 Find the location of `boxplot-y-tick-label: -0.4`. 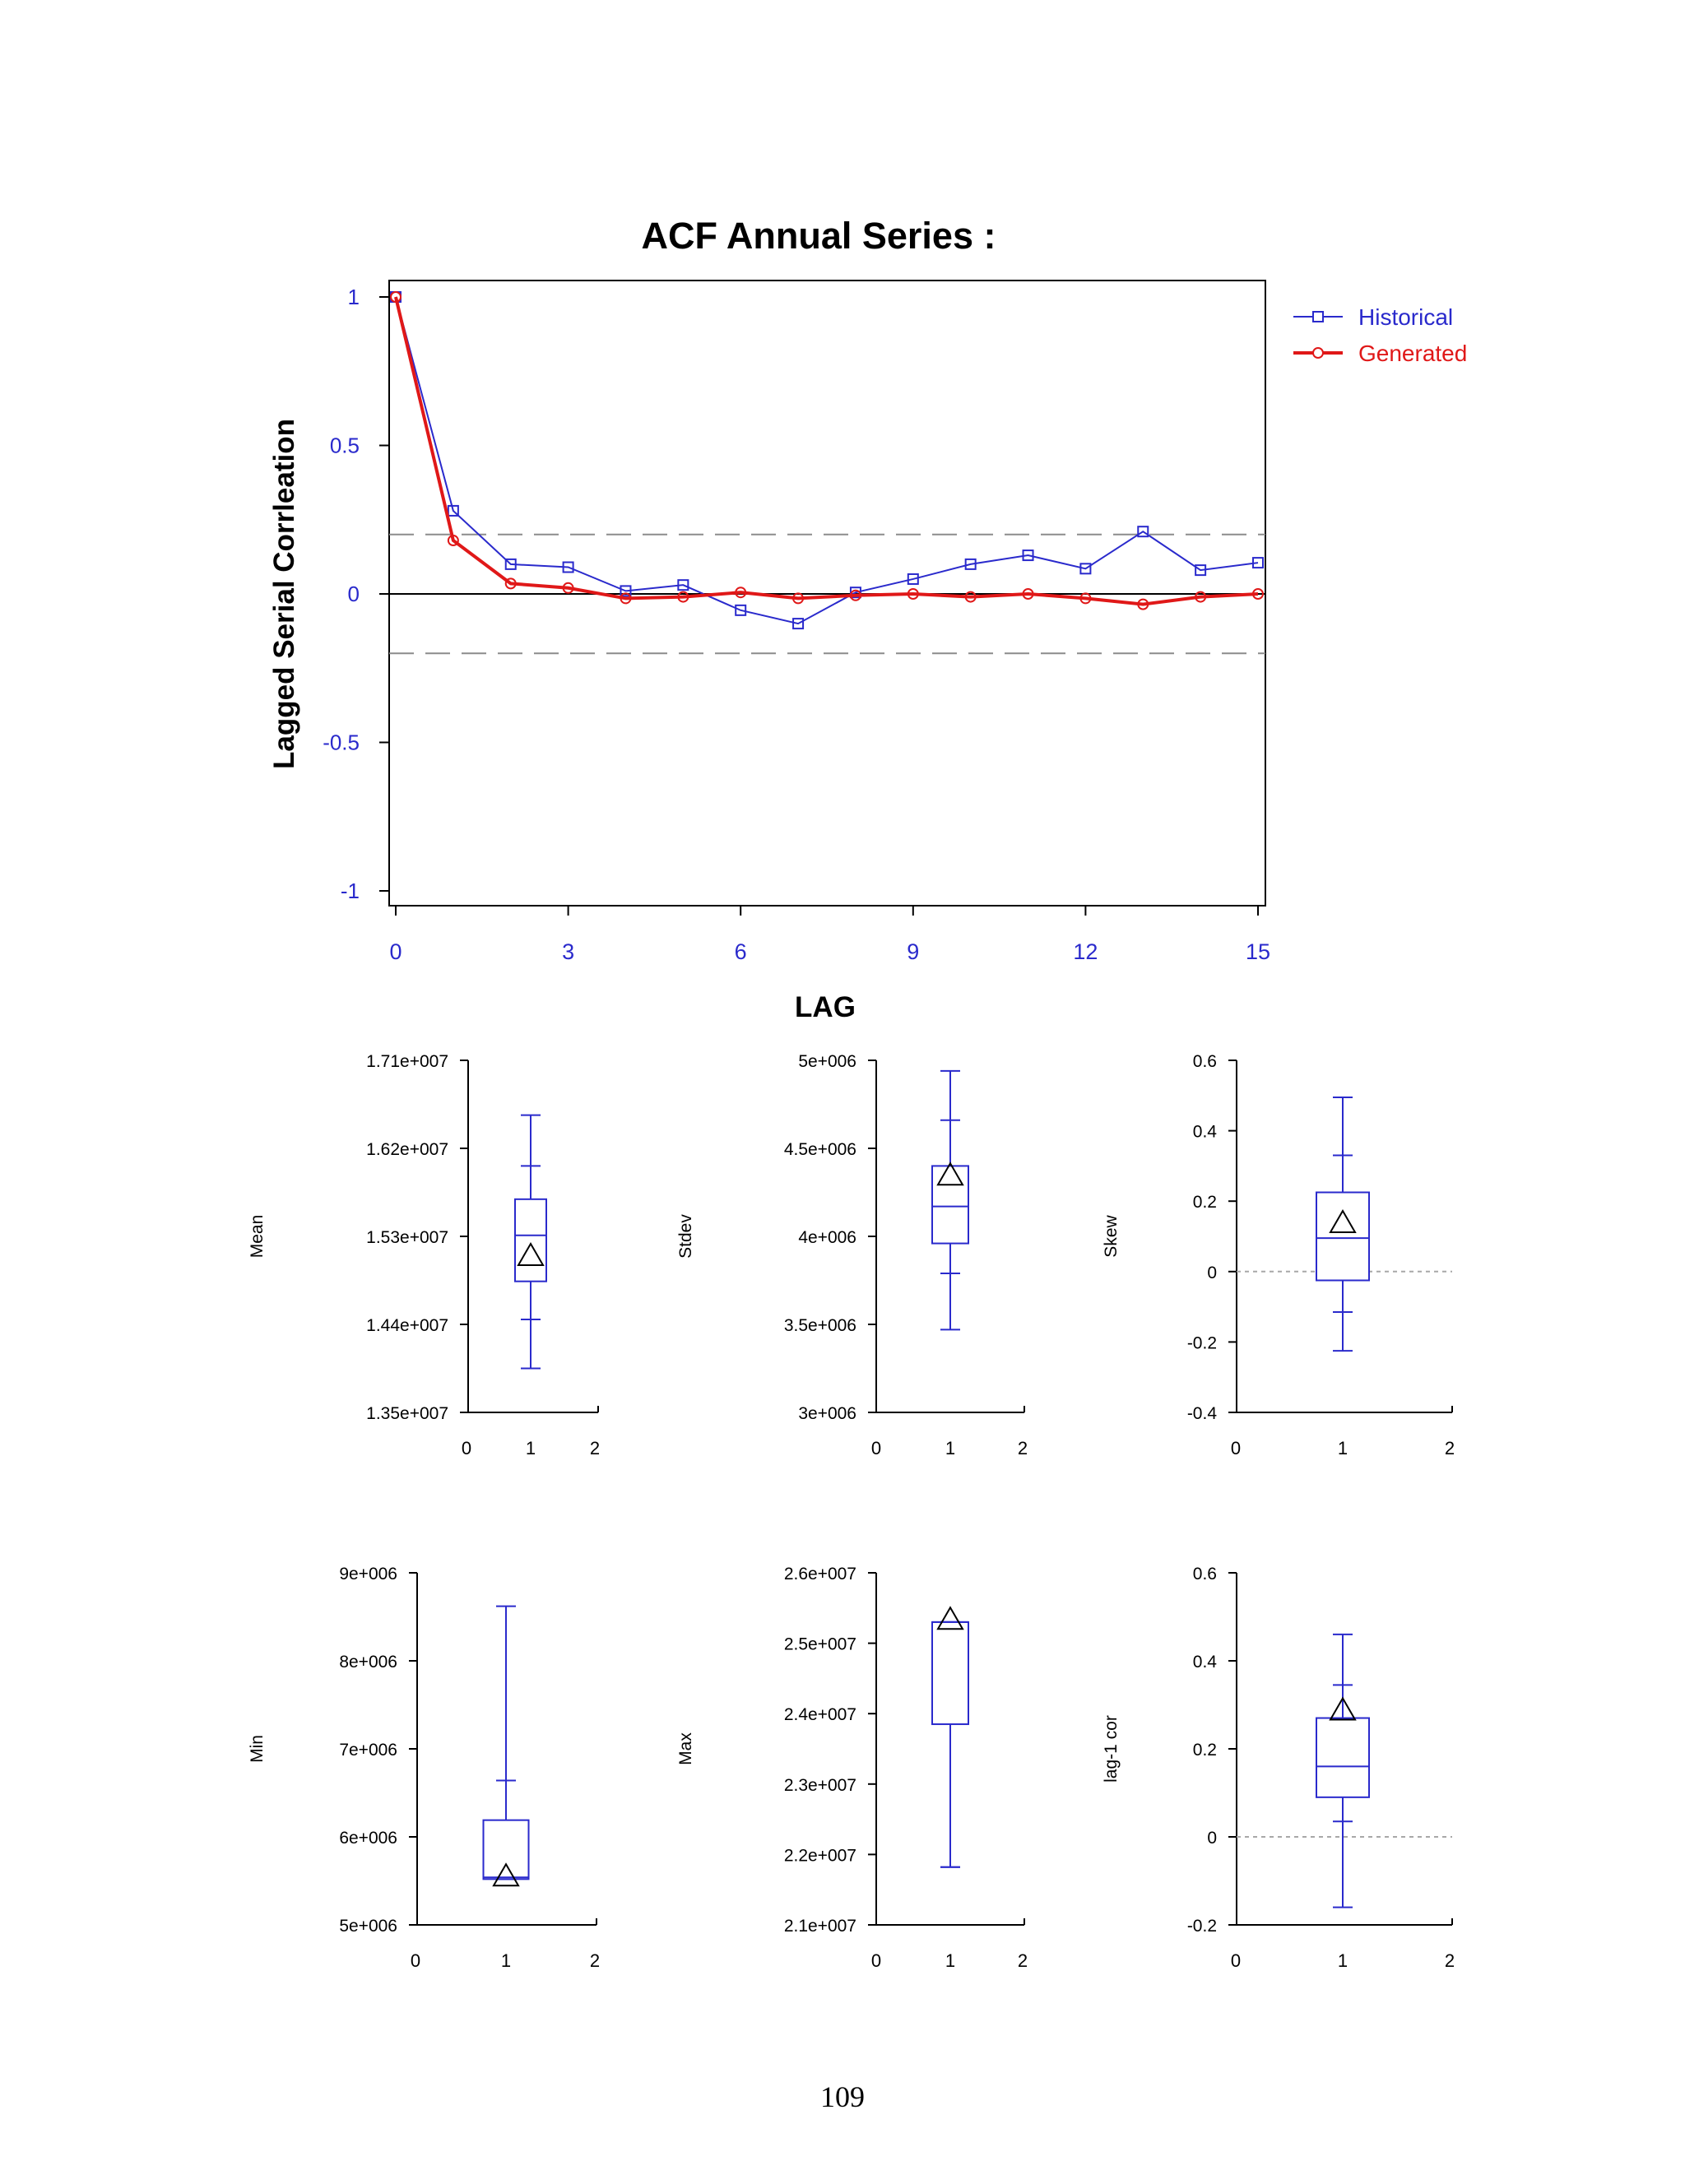

boxplot-y-tick-label: -0.4 is located at coordinates (1202, 1413).